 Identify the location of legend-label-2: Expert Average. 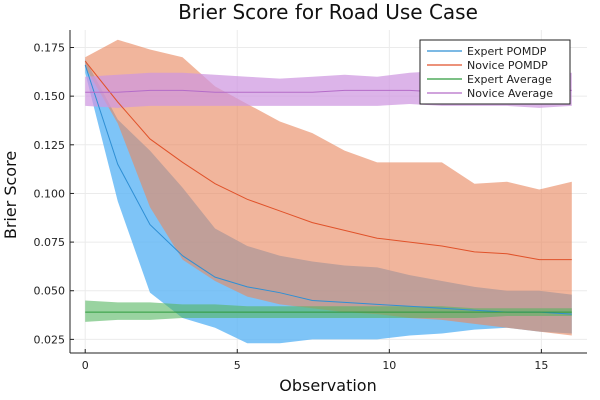
(509, 79).